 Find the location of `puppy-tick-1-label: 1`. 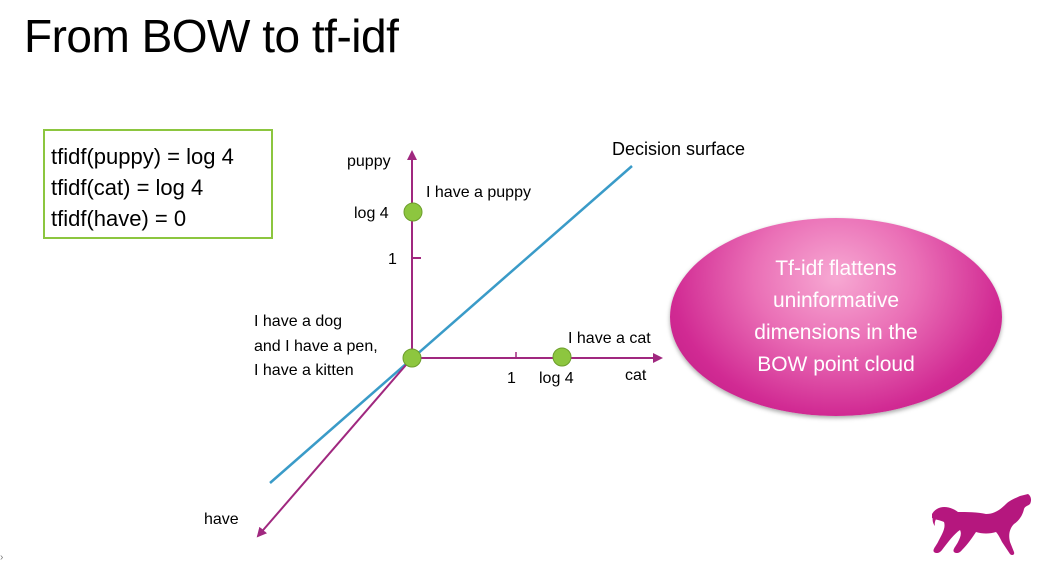

puppy-tick-1-label: 1 is located at coordinates (392, 259).